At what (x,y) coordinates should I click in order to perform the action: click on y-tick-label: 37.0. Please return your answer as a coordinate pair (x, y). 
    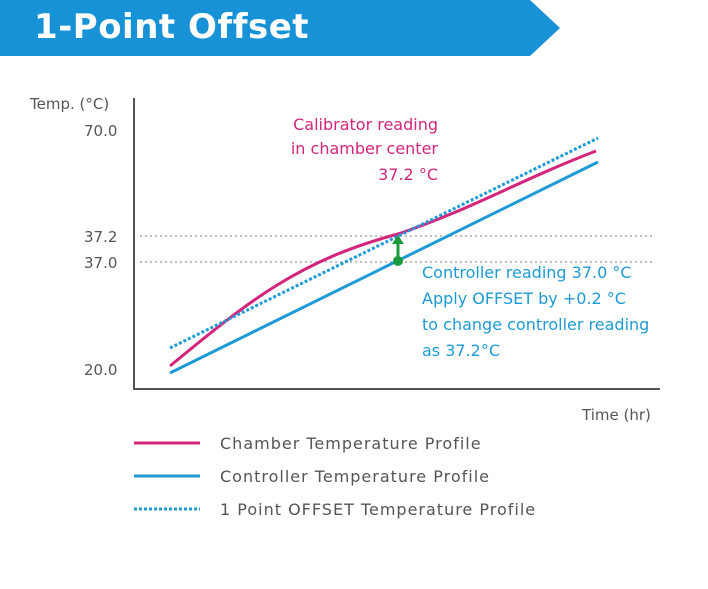
    Looking at the image, I should click on (100, 263).